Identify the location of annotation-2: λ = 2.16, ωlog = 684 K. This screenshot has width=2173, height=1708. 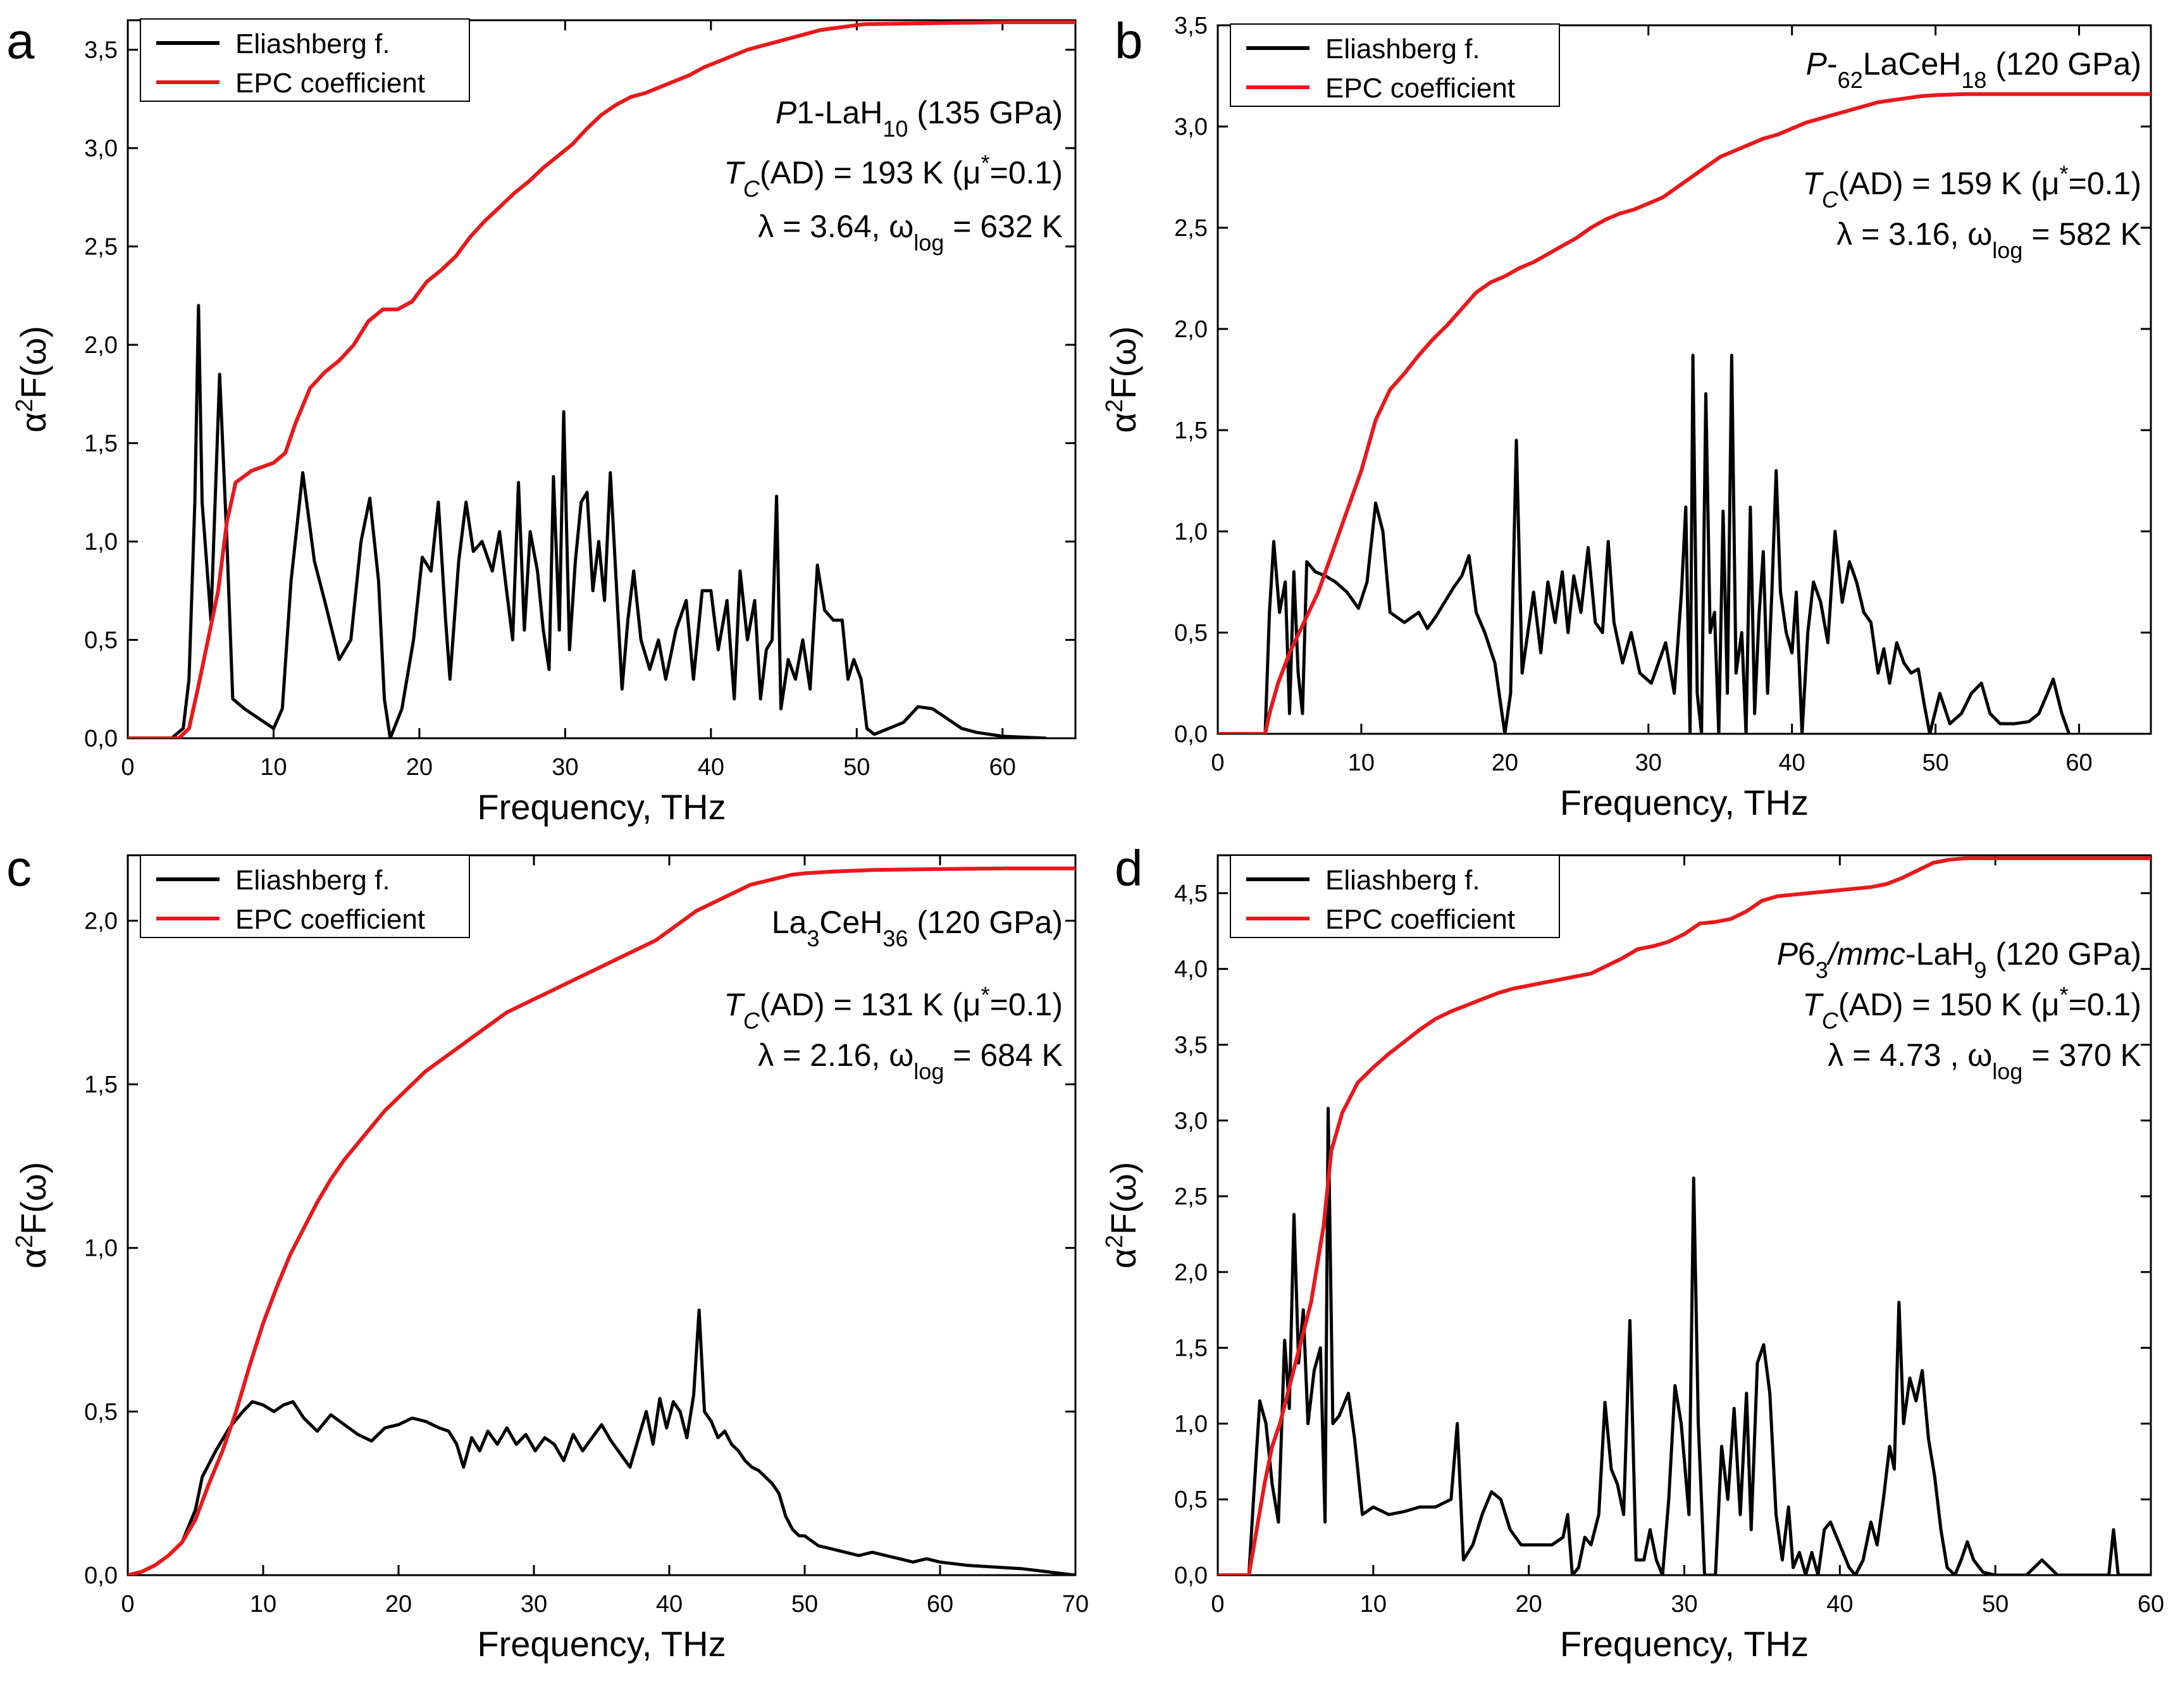
(910, 1060).